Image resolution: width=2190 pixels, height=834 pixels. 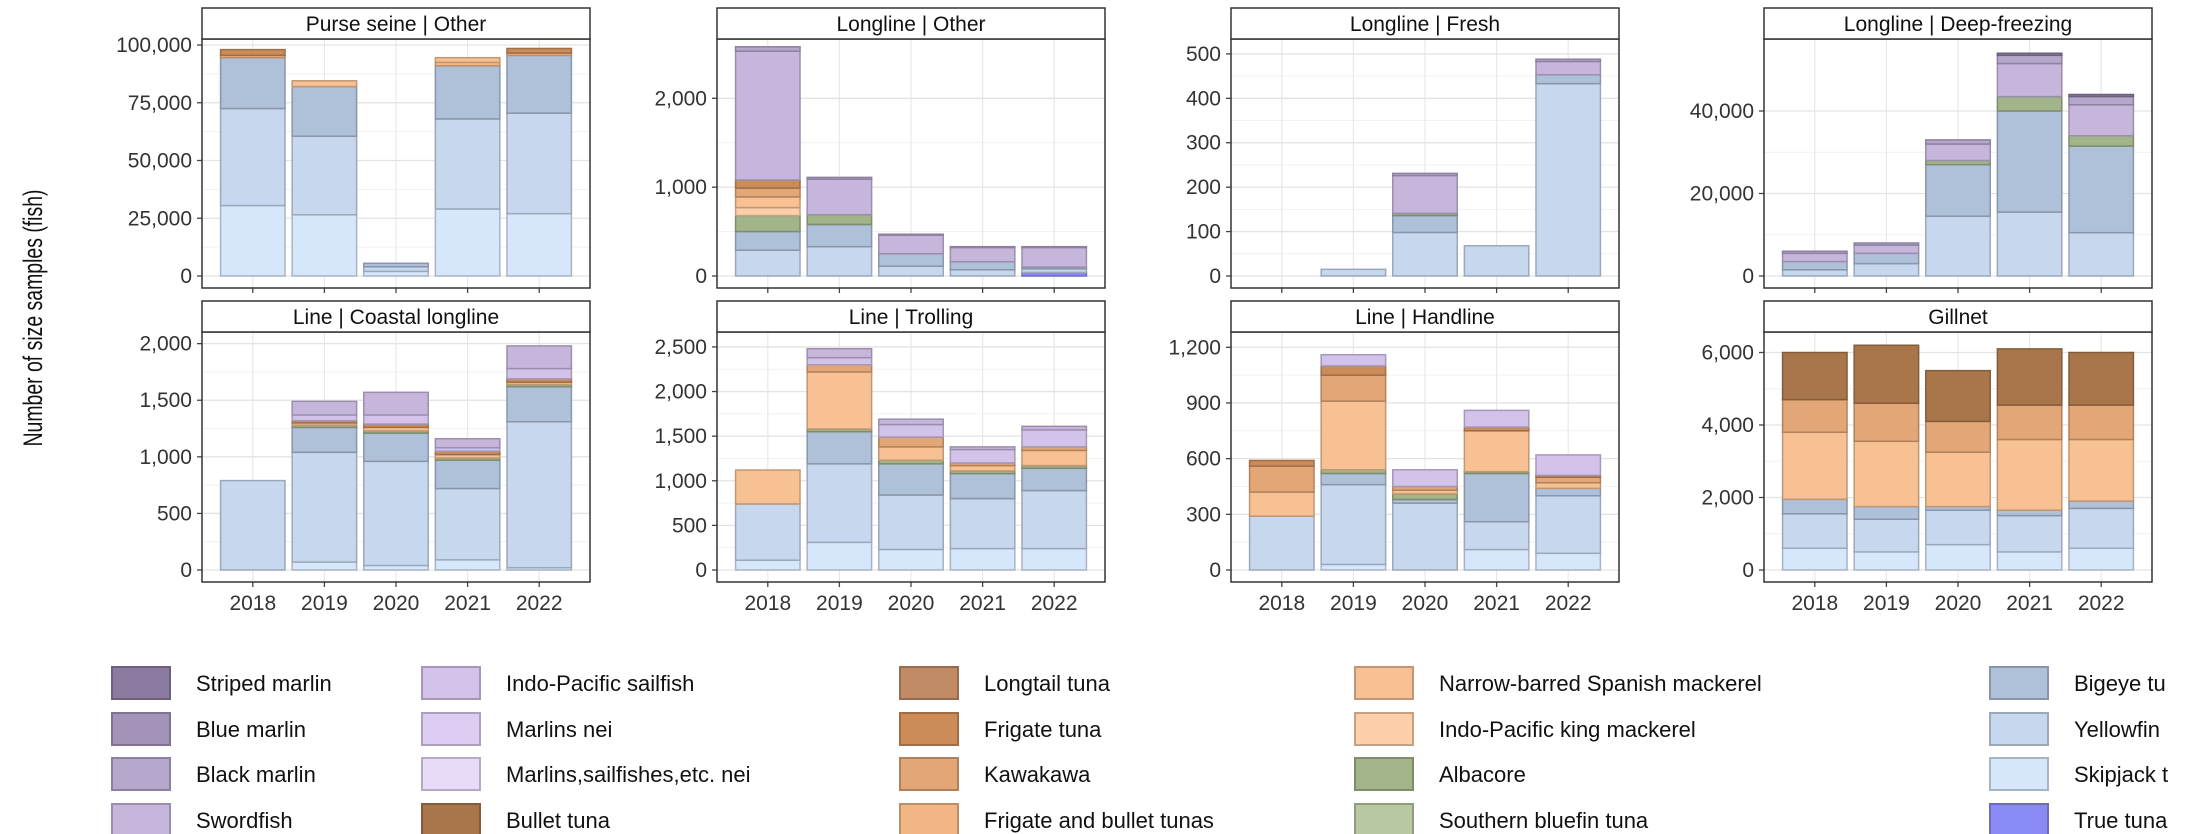 What do you see at coordinates (1567, 729) in the screenshot?
I see `legend-label: Indo-Pacific king mackerel` at bounding box center [1567, 729].